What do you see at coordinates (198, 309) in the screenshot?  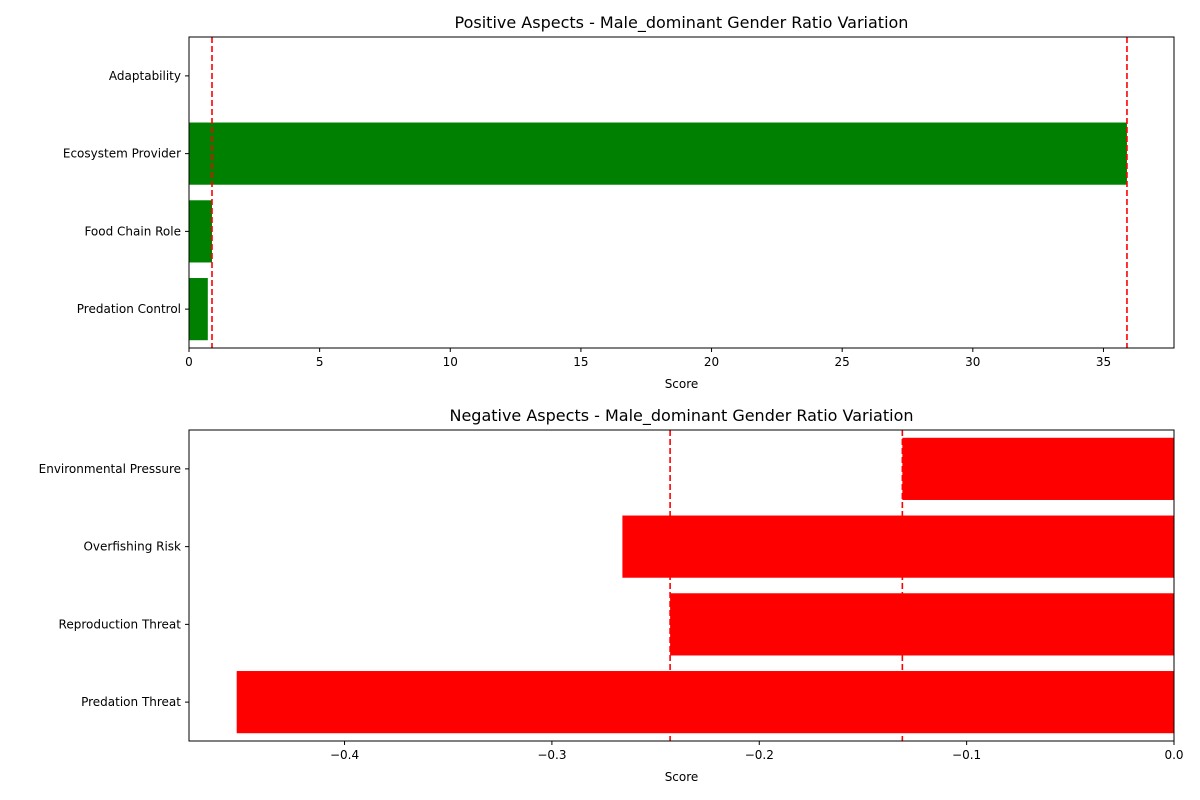 I see `bar-predation-control` at bounding box center [198, 309].